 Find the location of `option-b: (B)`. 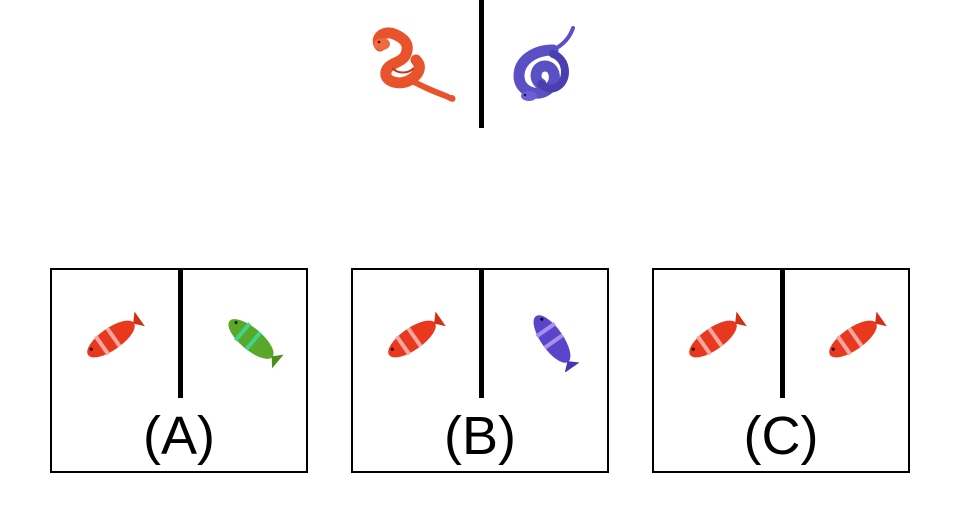

option-b: (B) is located at coordinates (480, 370).